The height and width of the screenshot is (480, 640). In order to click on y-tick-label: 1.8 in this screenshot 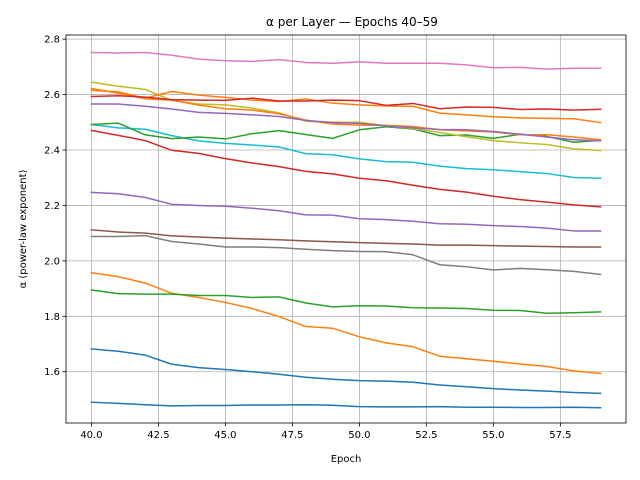, I will do `click(52, 317)`.